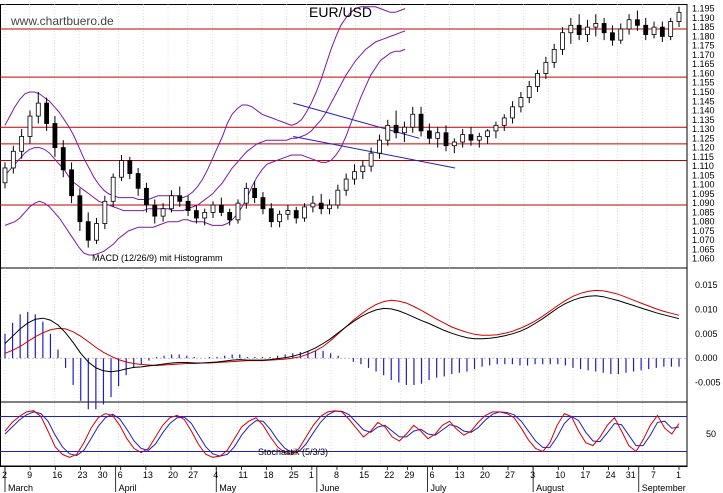 The height and width of the screenshot is (493, 723). Describe the element at coordinates (103, 475) in the screenshot. I see `date-tick-label: 30` at that location.